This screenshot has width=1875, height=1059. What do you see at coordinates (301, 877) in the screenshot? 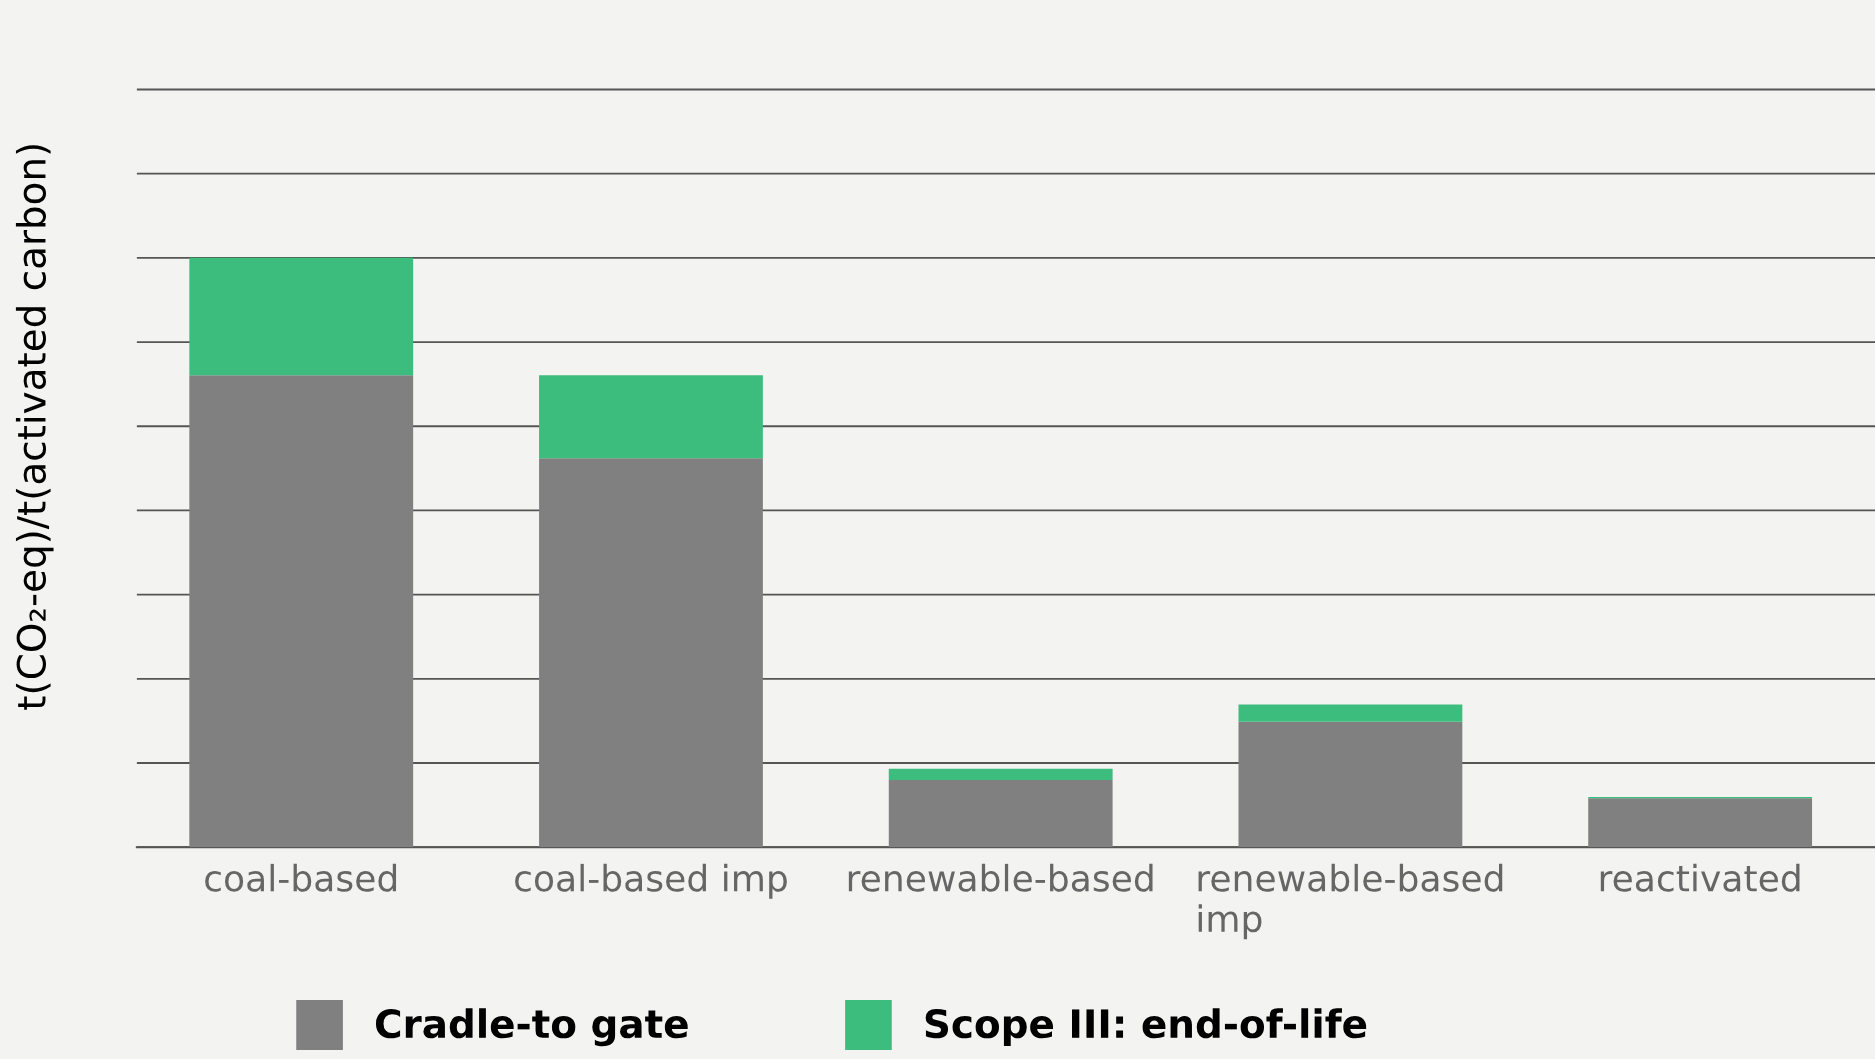
I see `x-tick-label: coal-based` at bounding box center [301, 877].